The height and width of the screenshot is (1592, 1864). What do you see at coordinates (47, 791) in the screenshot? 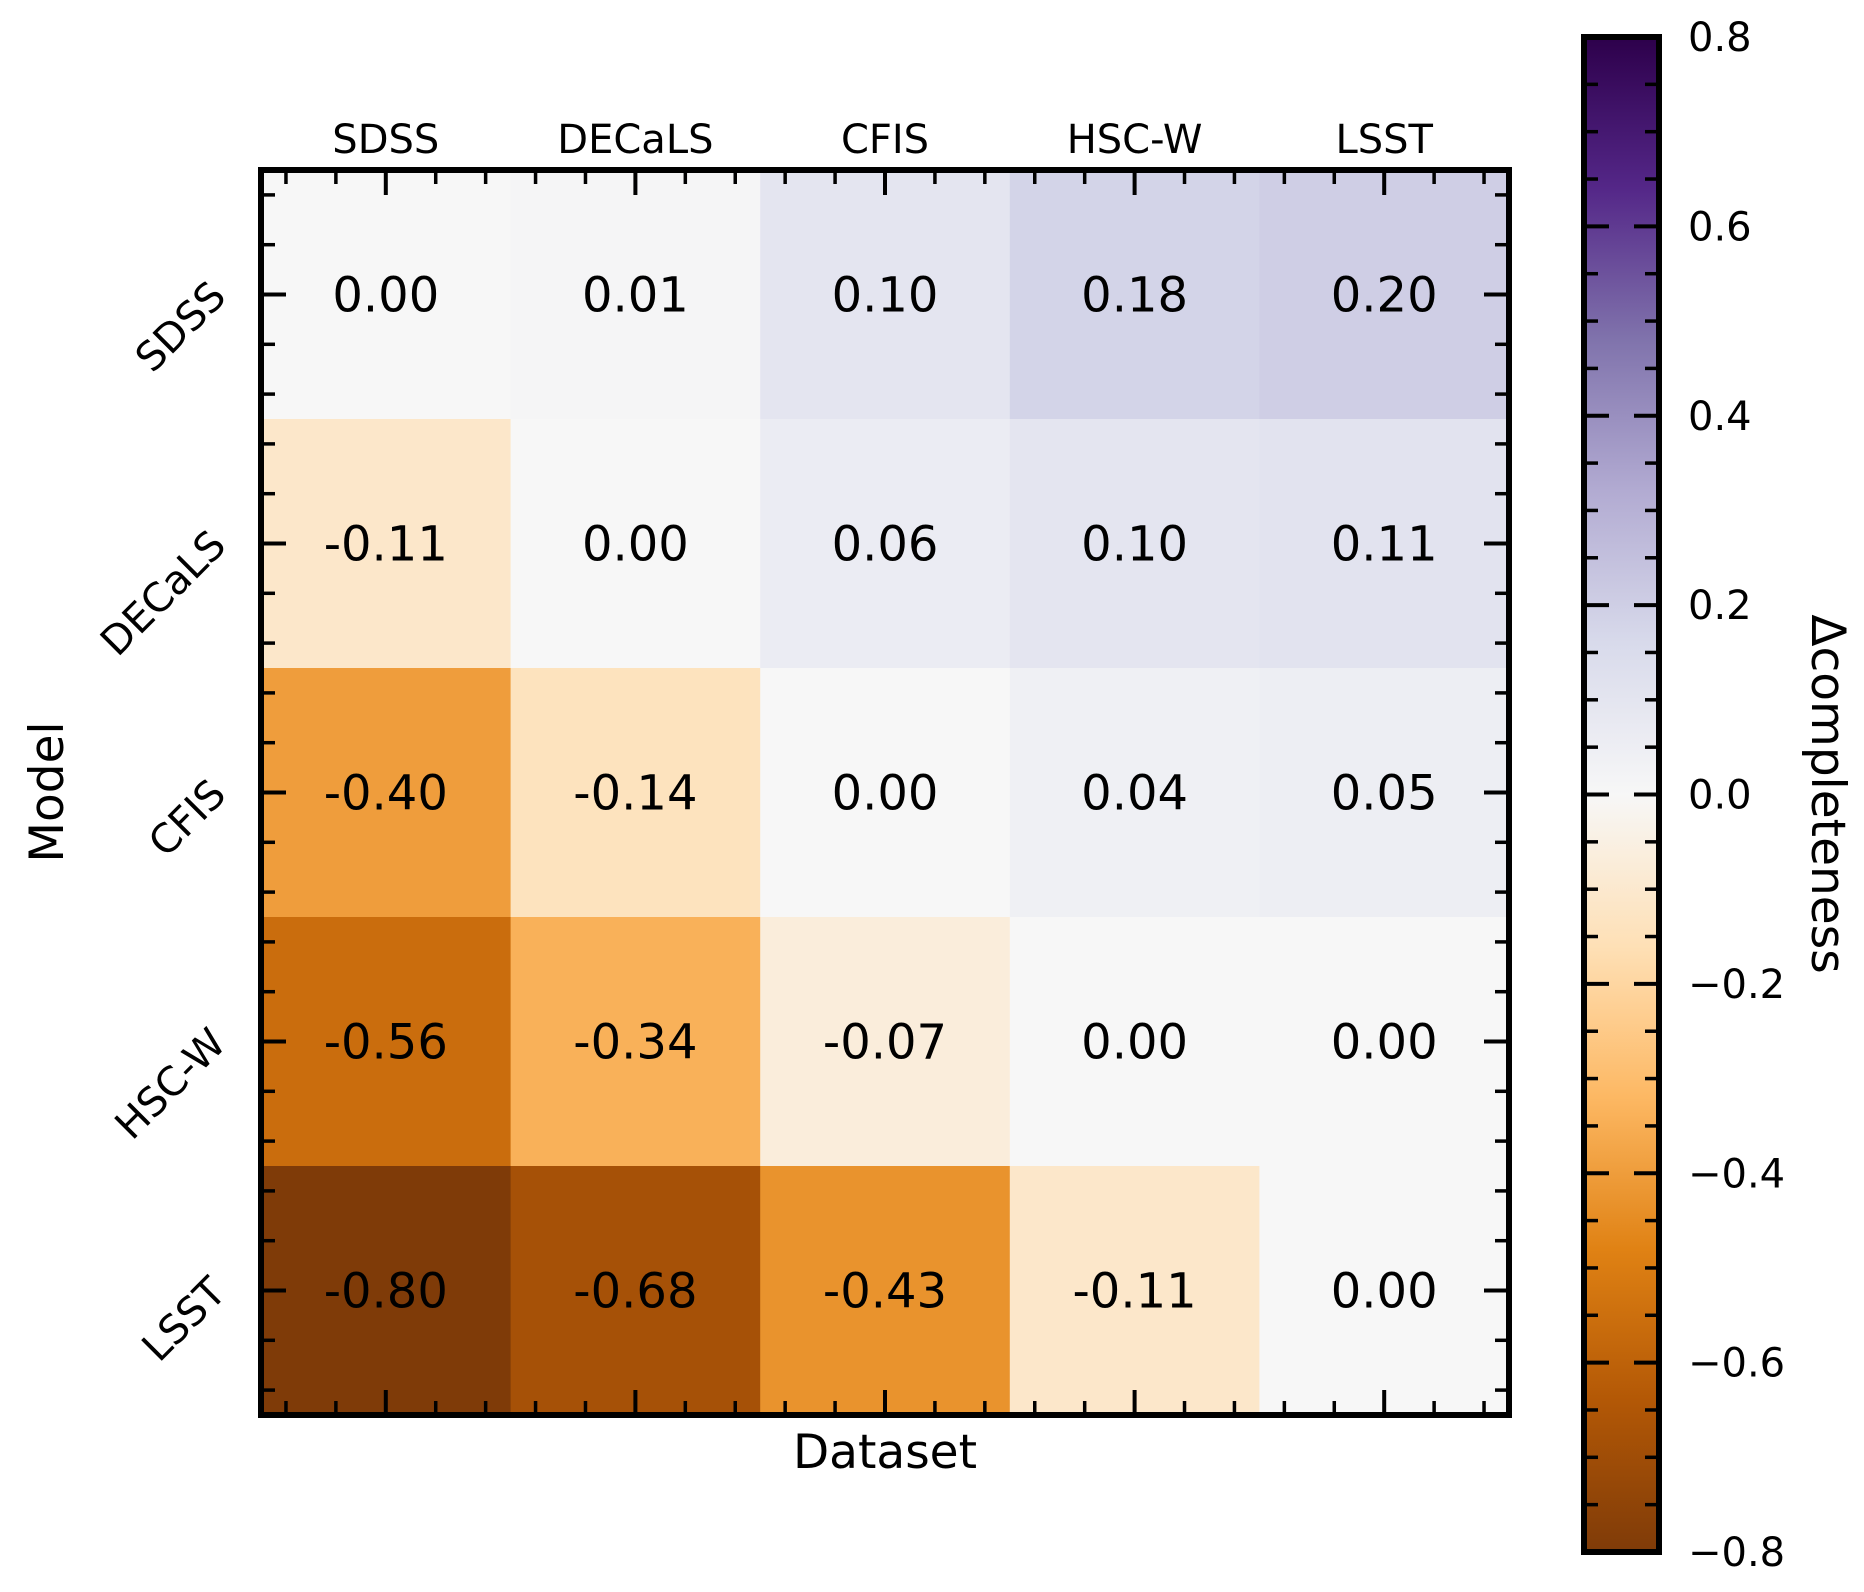
I see `y-axis-label: Model` at bounding box center [47, 791].